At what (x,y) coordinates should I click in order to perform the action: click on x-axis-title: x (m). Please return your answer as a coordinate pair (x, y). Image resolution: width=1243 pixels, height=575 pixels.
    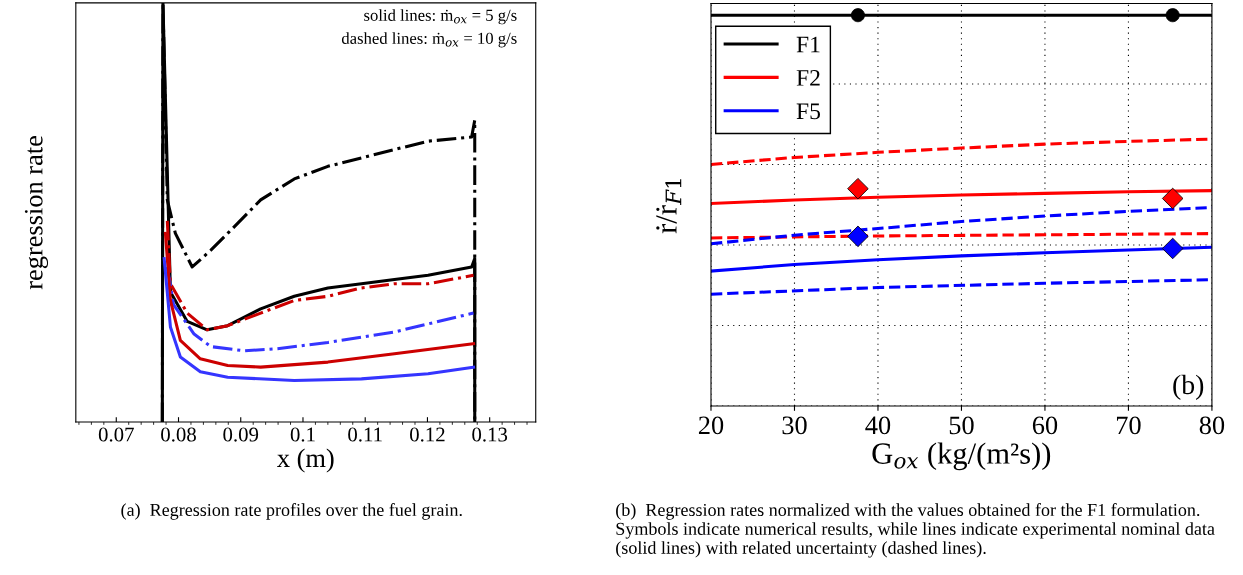
    Looking at the image, I should click on (305, 460).